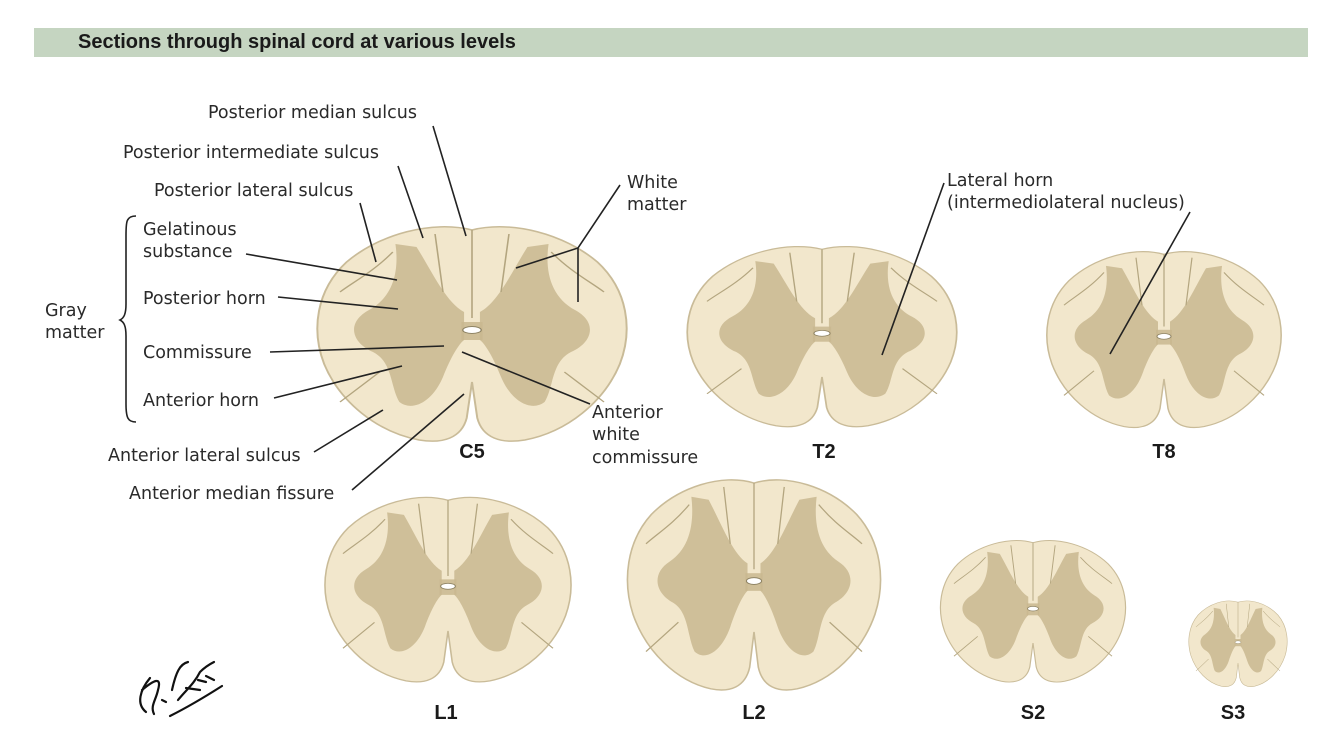 This screenshot has height=740, width=1342. I want to click on label-white-matter-line2: matter, so click(657, 205).